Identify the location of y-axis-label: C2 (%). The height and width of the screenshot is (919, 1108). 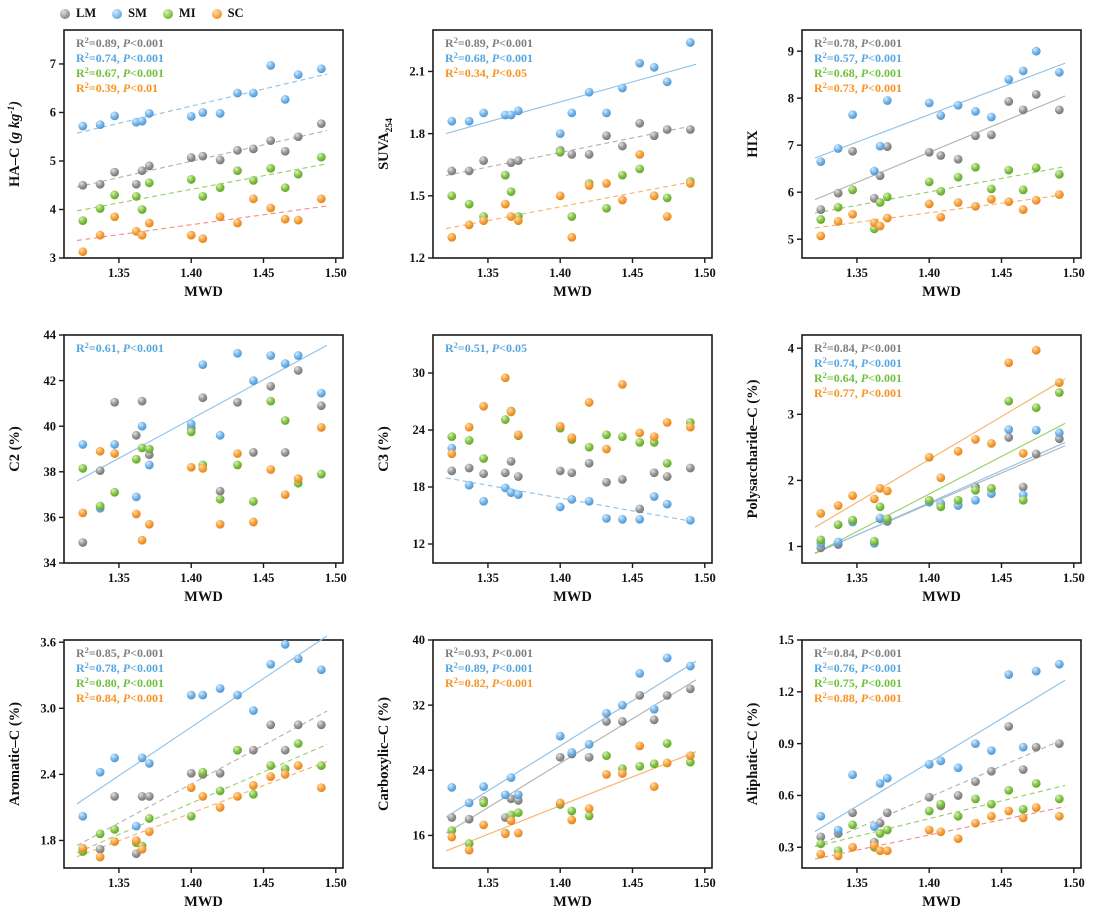
(15, 449).